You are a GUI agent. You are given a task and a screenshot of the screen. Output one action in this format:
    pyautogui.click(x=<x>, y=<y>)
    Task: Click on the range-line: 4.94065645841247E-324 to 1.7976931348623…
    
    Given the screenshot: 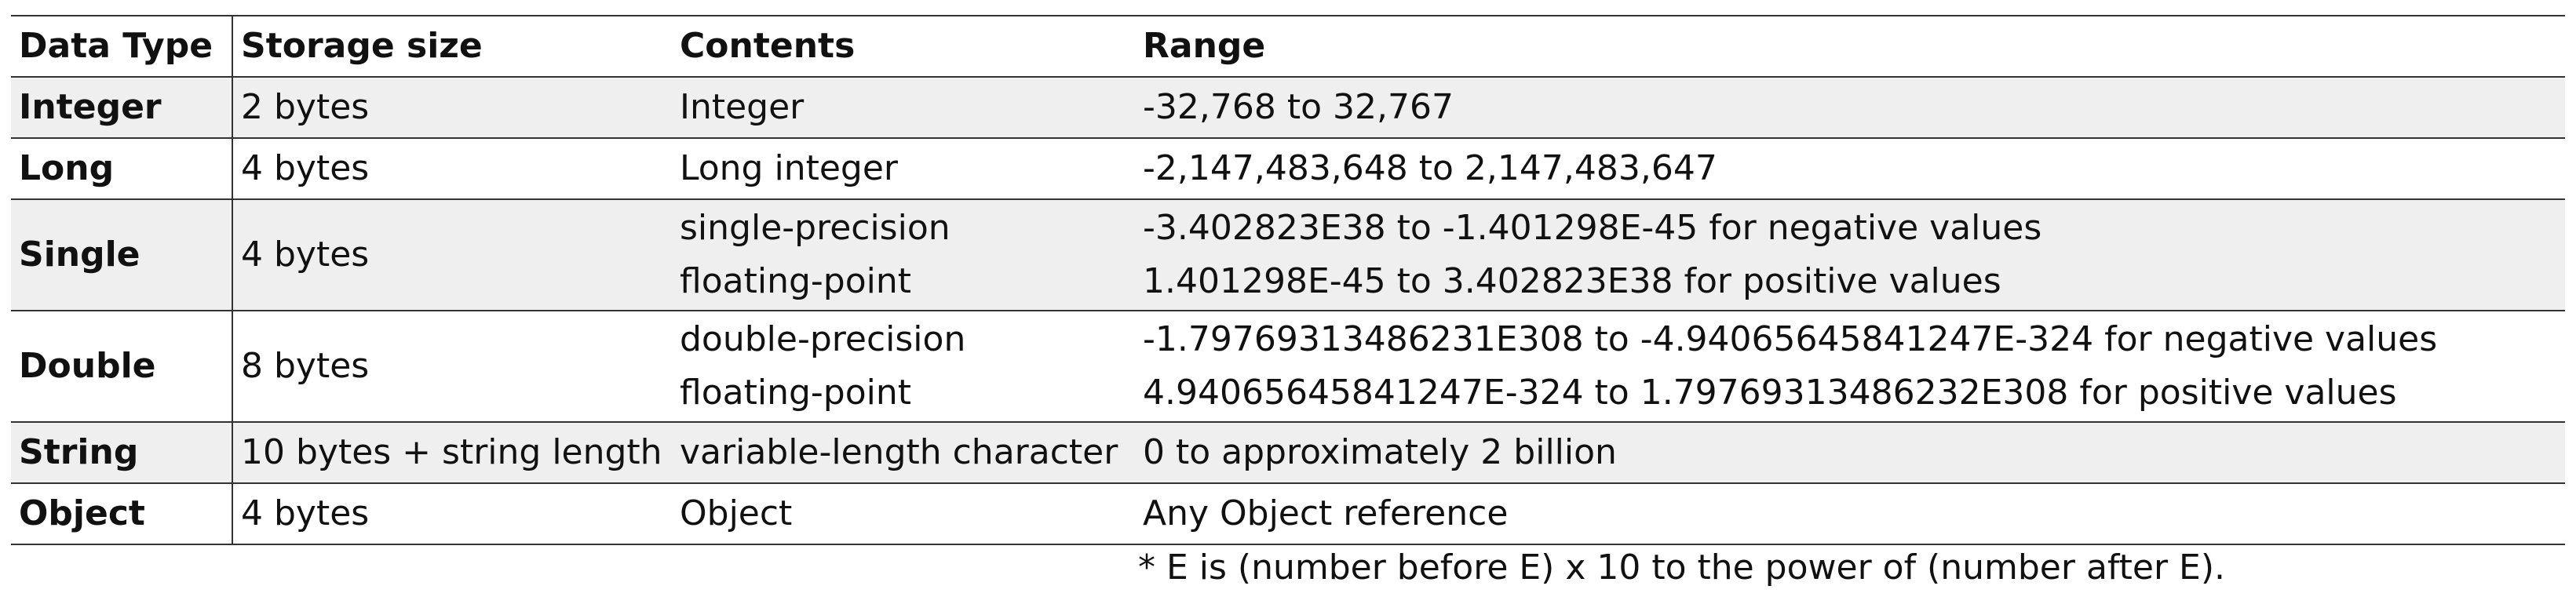 What is the action you would take?
    pyautogui.click(x=1770, y=393)
    